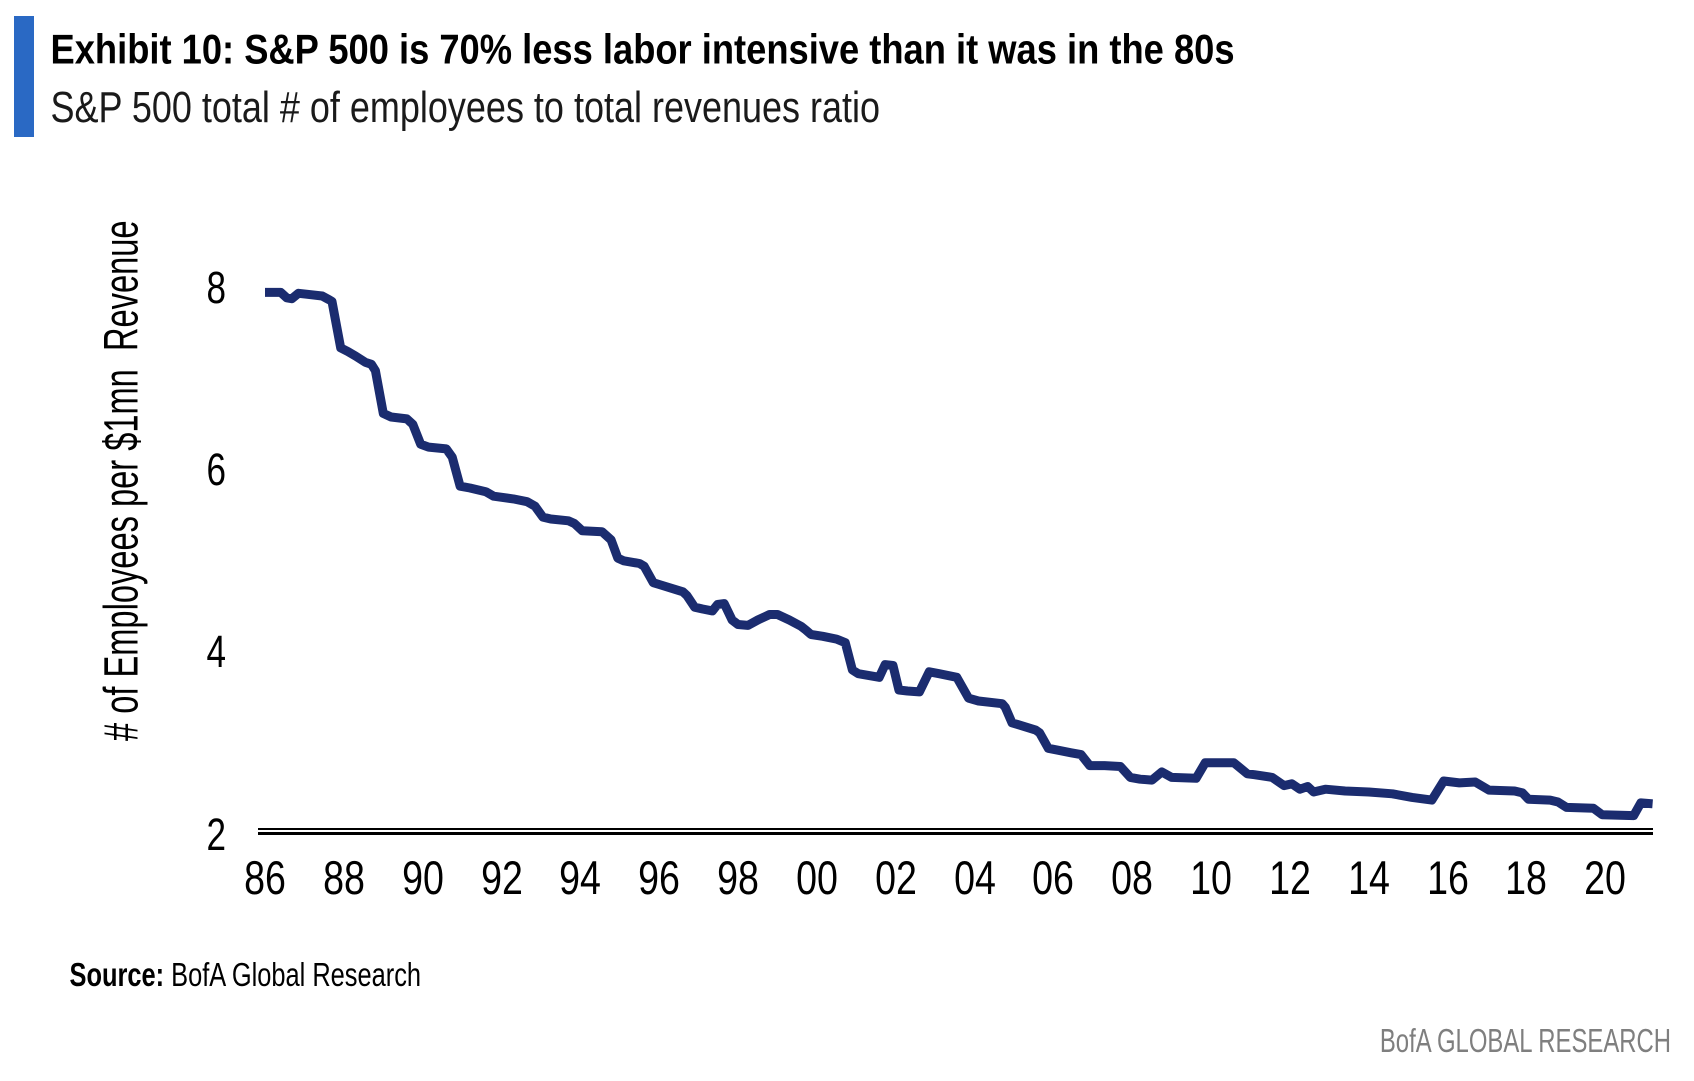  Describe the element at coordinates (502, 878) in the screenshot. I see `svg-text: 92` at that location.